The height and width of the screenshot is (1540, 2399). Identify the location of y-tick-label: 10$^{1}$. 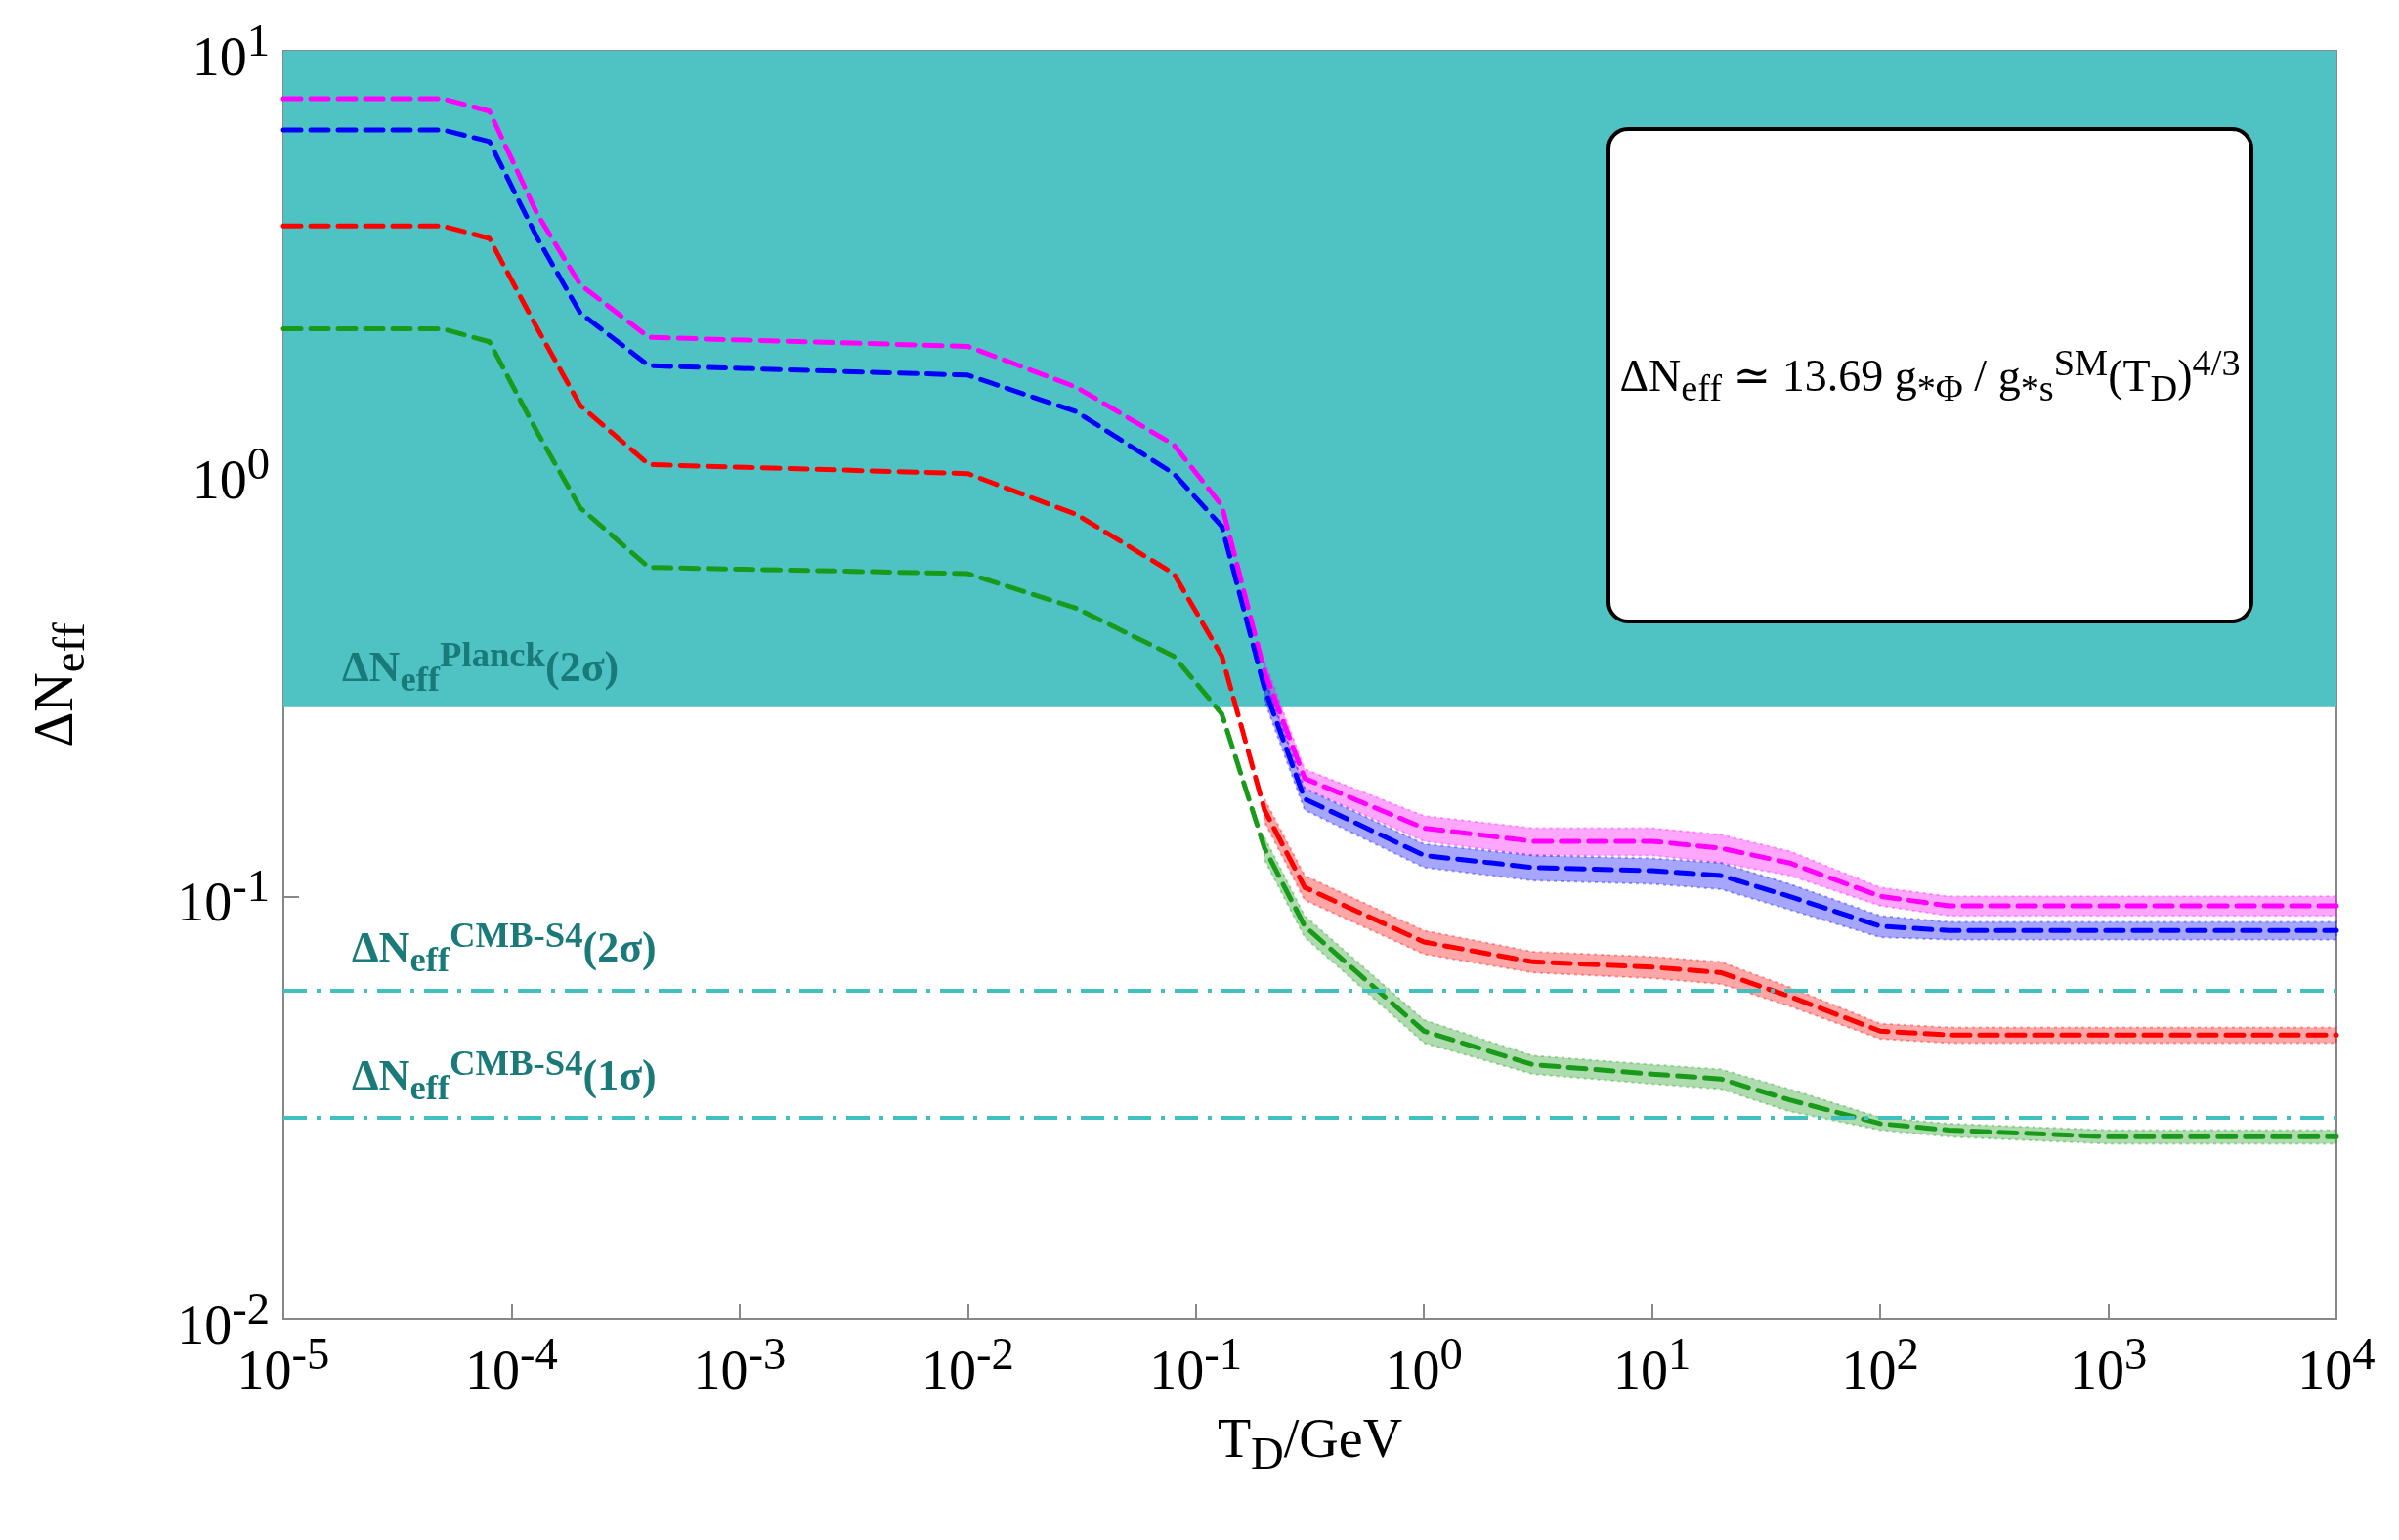
(231, 51).